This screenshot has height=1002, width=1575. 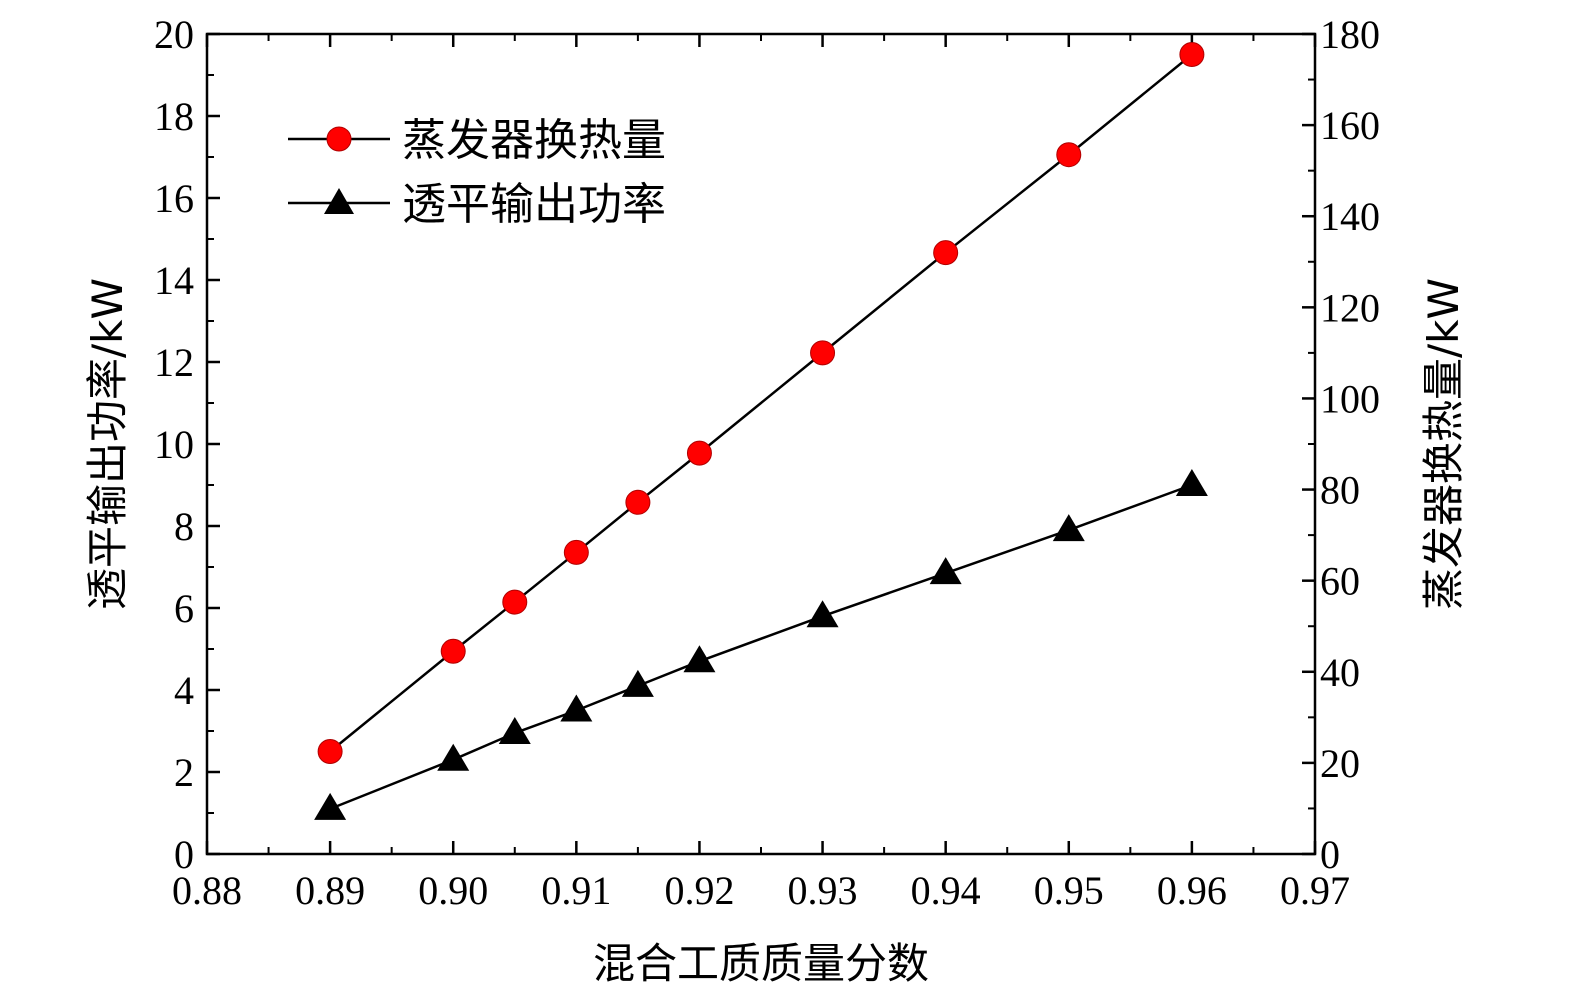 What do you see at coordinates (477, 172) in the screenshot?
I see `legend: 蒸发器换热量 透平输出功率` at bounding box center [477, 172].